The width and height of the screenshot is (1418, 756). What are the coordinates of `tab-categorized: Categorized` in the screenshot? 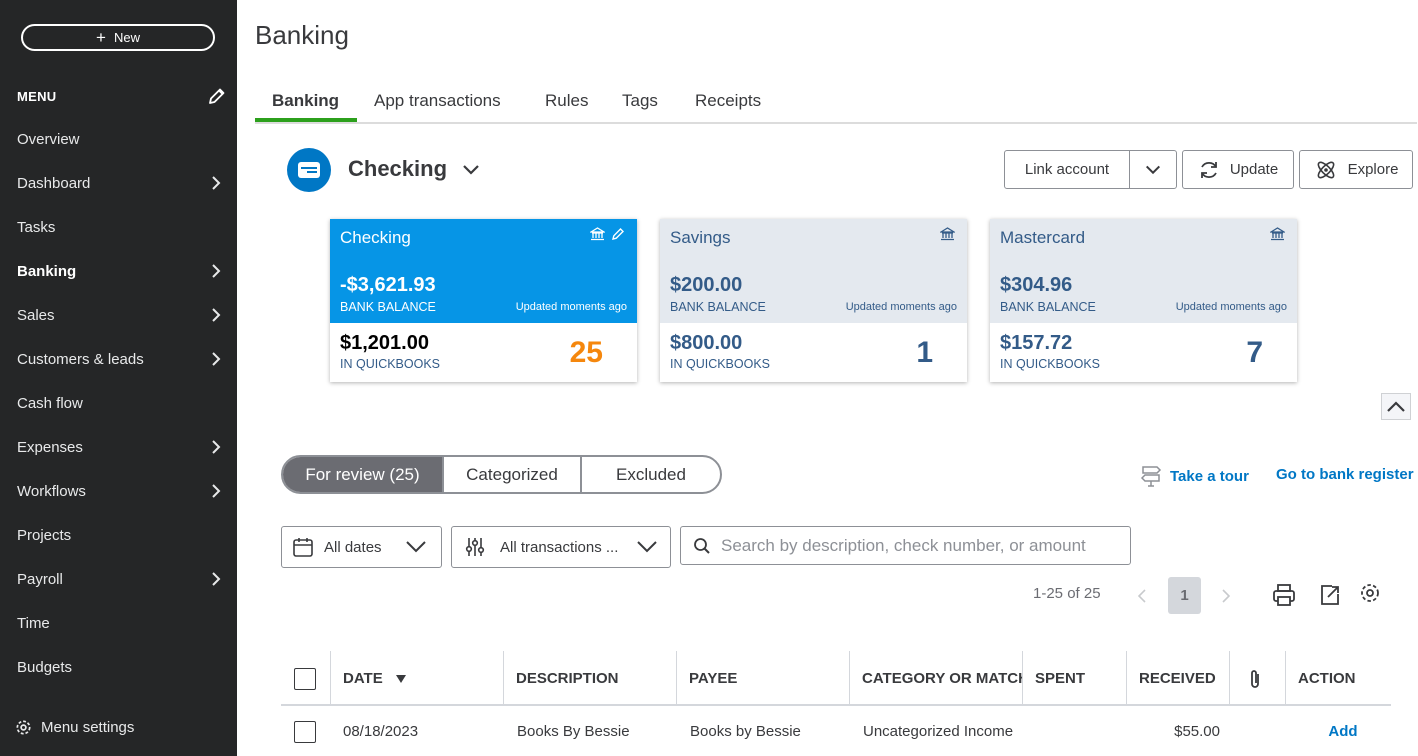 It's located at (513, 474).